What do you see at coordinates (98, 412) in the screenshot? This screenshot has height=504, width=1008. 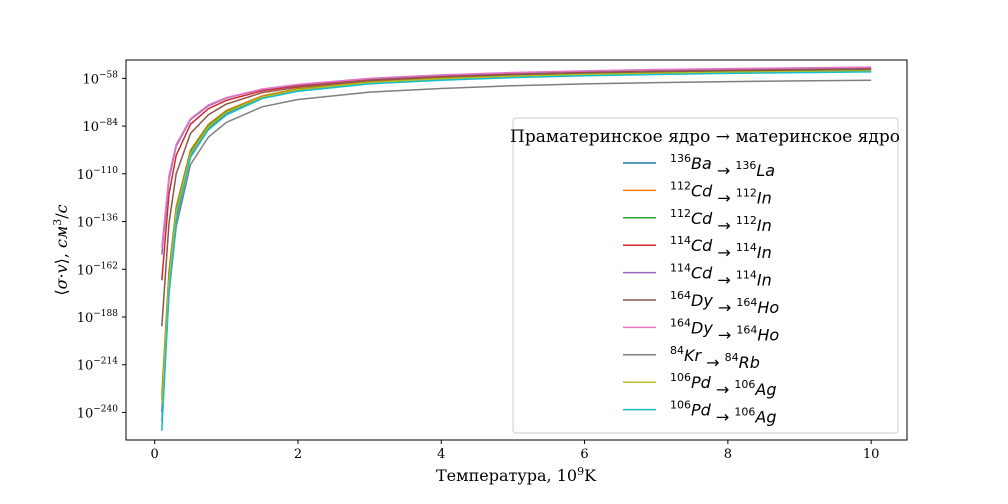 I see `y-tick-label: 10−240` at bounding box center [98, 412].